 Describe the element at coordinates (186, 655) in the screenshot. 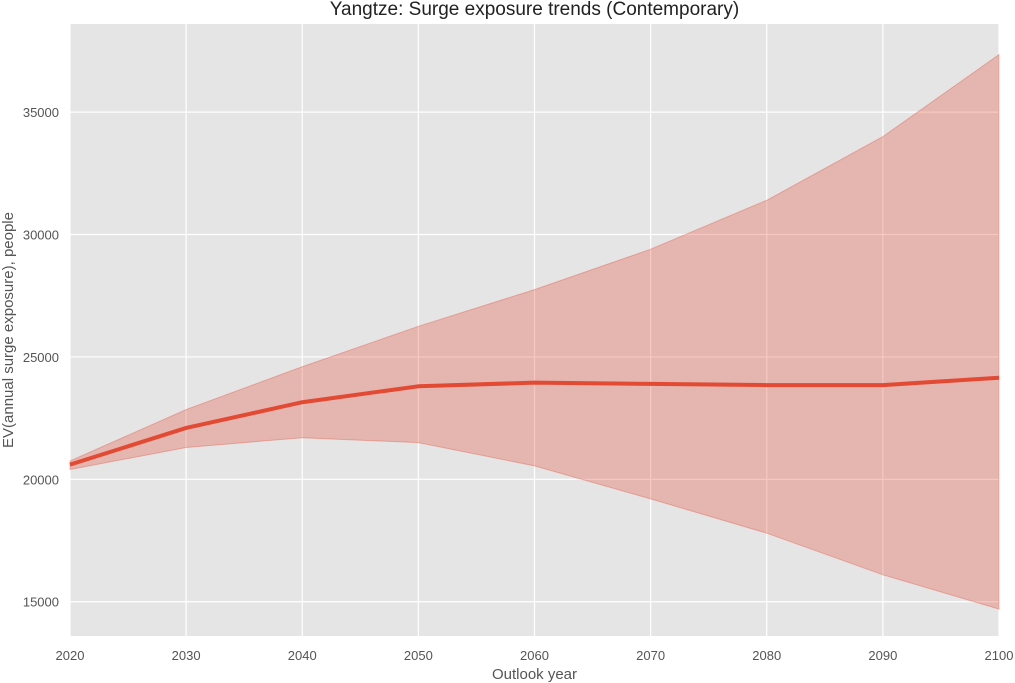

I see `x-tick-label: 2030` at that location.